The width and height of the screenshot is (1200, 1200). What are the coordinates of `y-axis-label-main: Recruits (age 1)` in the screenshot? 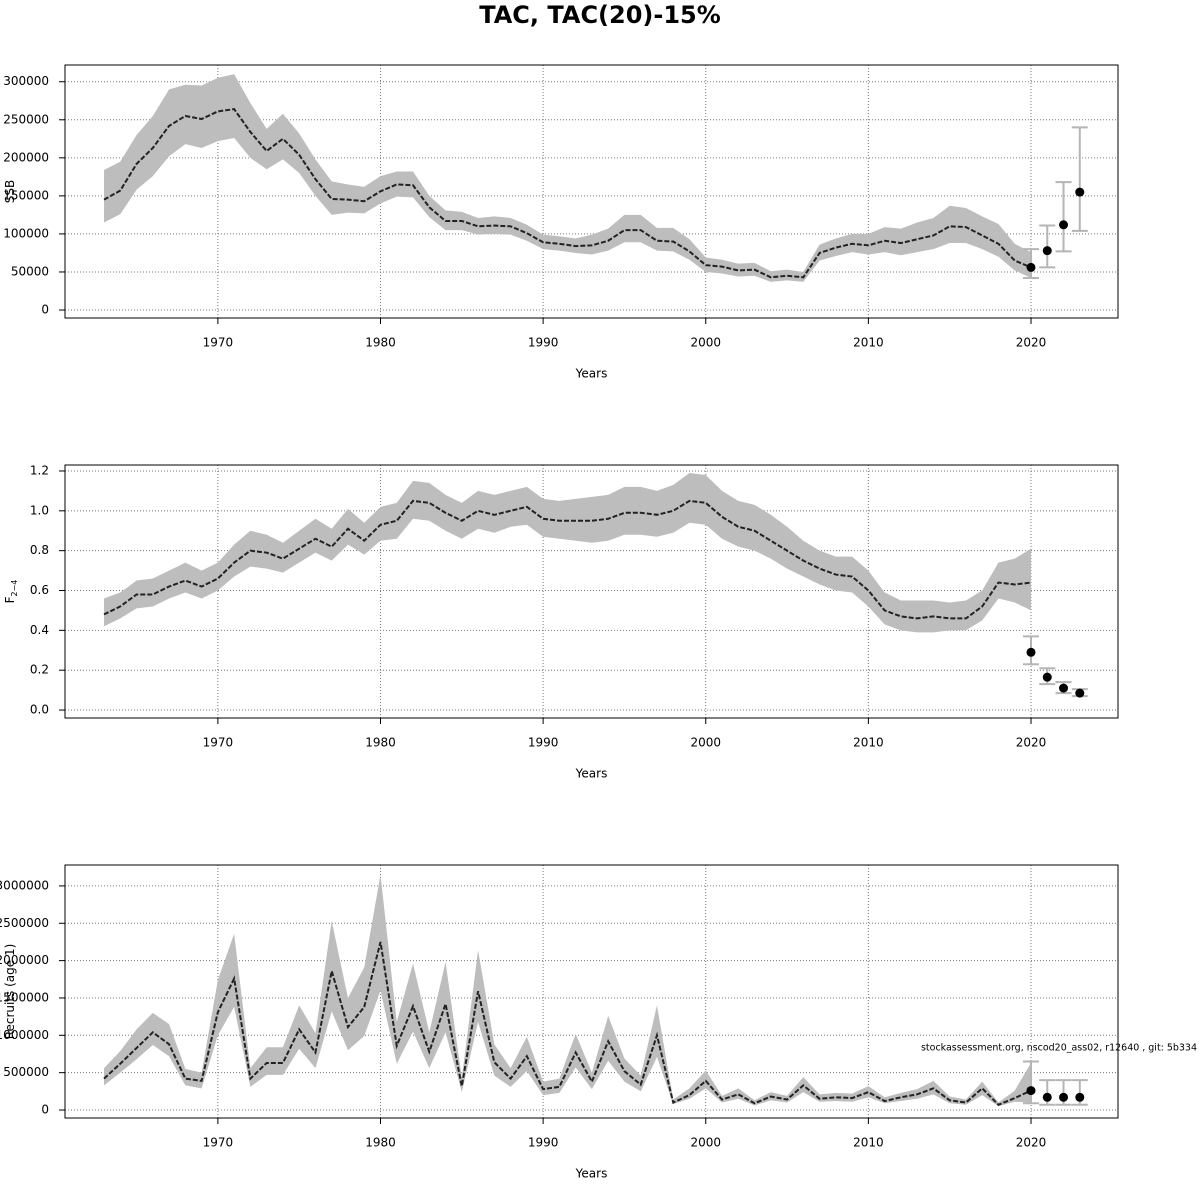 It's located at (10, 992).